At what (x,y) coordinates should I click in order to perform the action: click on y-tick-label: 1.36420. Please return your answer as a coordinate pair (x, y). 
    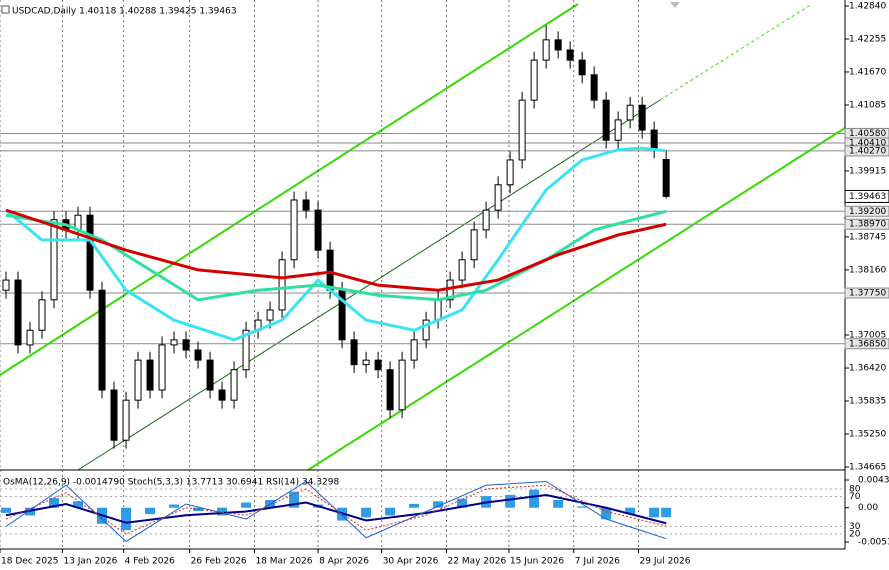
    Looking at the image, I should click on (867, 369).